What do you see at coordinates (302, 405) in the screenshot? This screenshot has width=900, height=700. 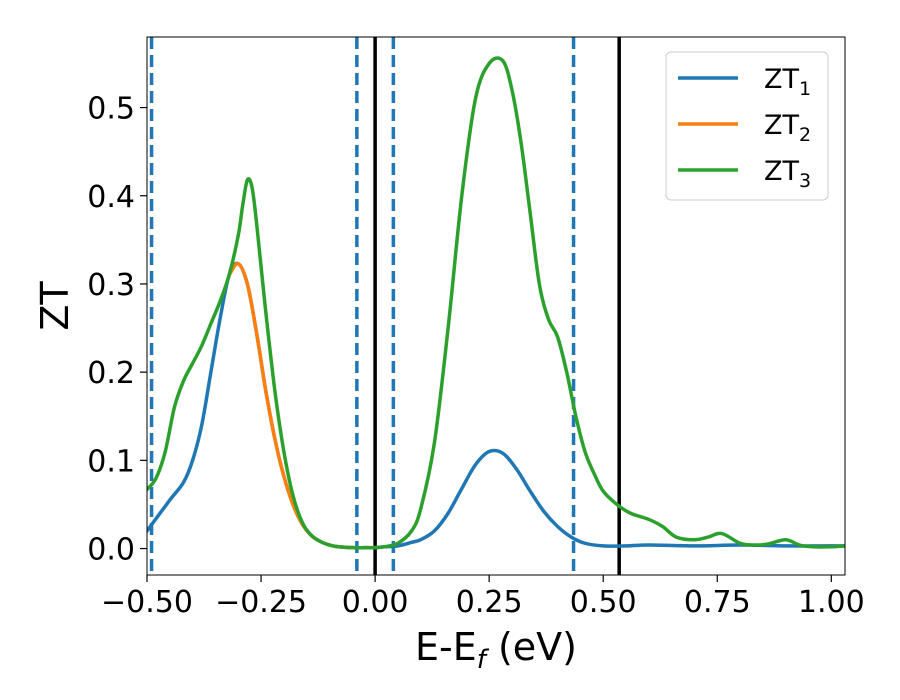 I see `series-line-zt2` at bounding box center [302, 405].